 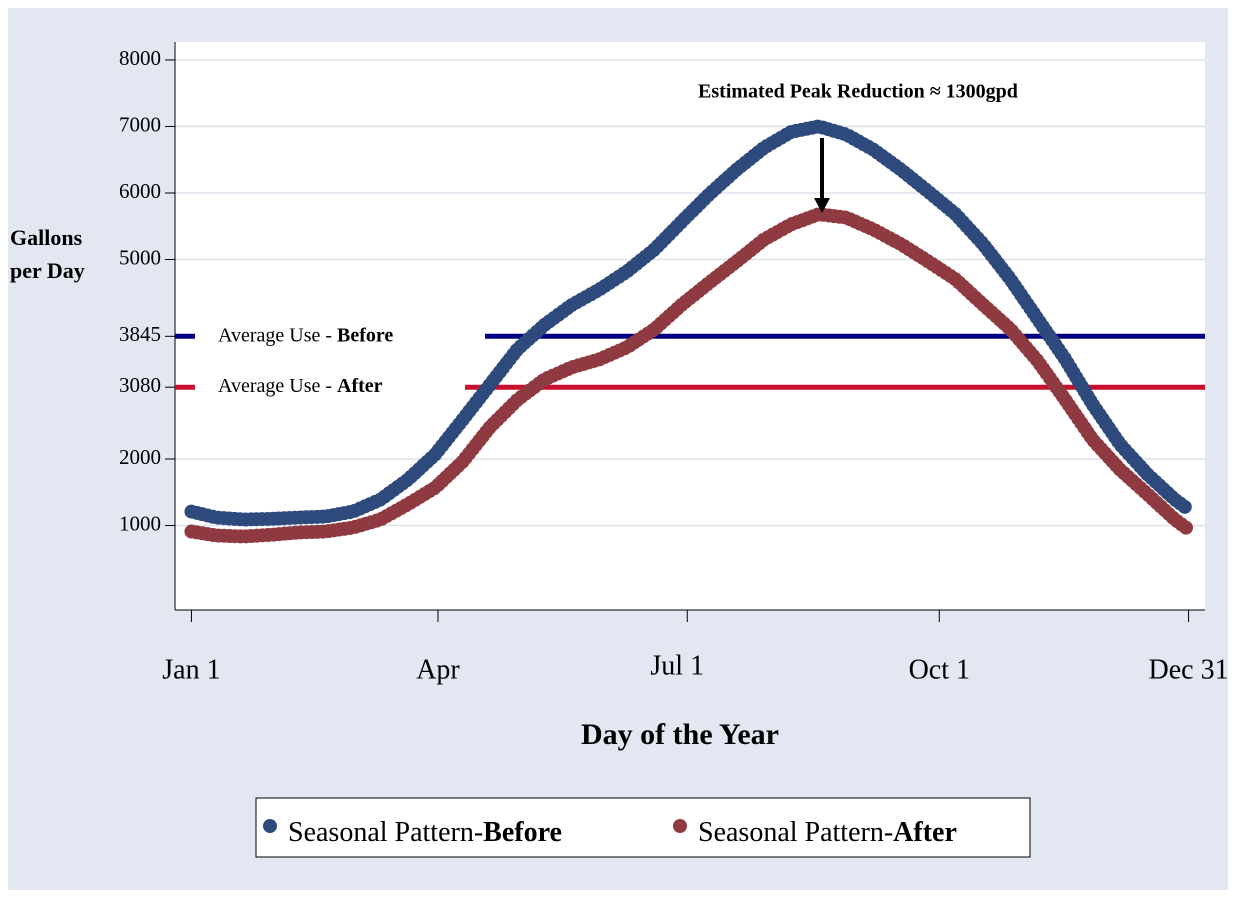 What do you see at coordinates (677, 665) in the screenshot?
I see `x-tick-label: Jul 1` at bounding box center [677, 665].